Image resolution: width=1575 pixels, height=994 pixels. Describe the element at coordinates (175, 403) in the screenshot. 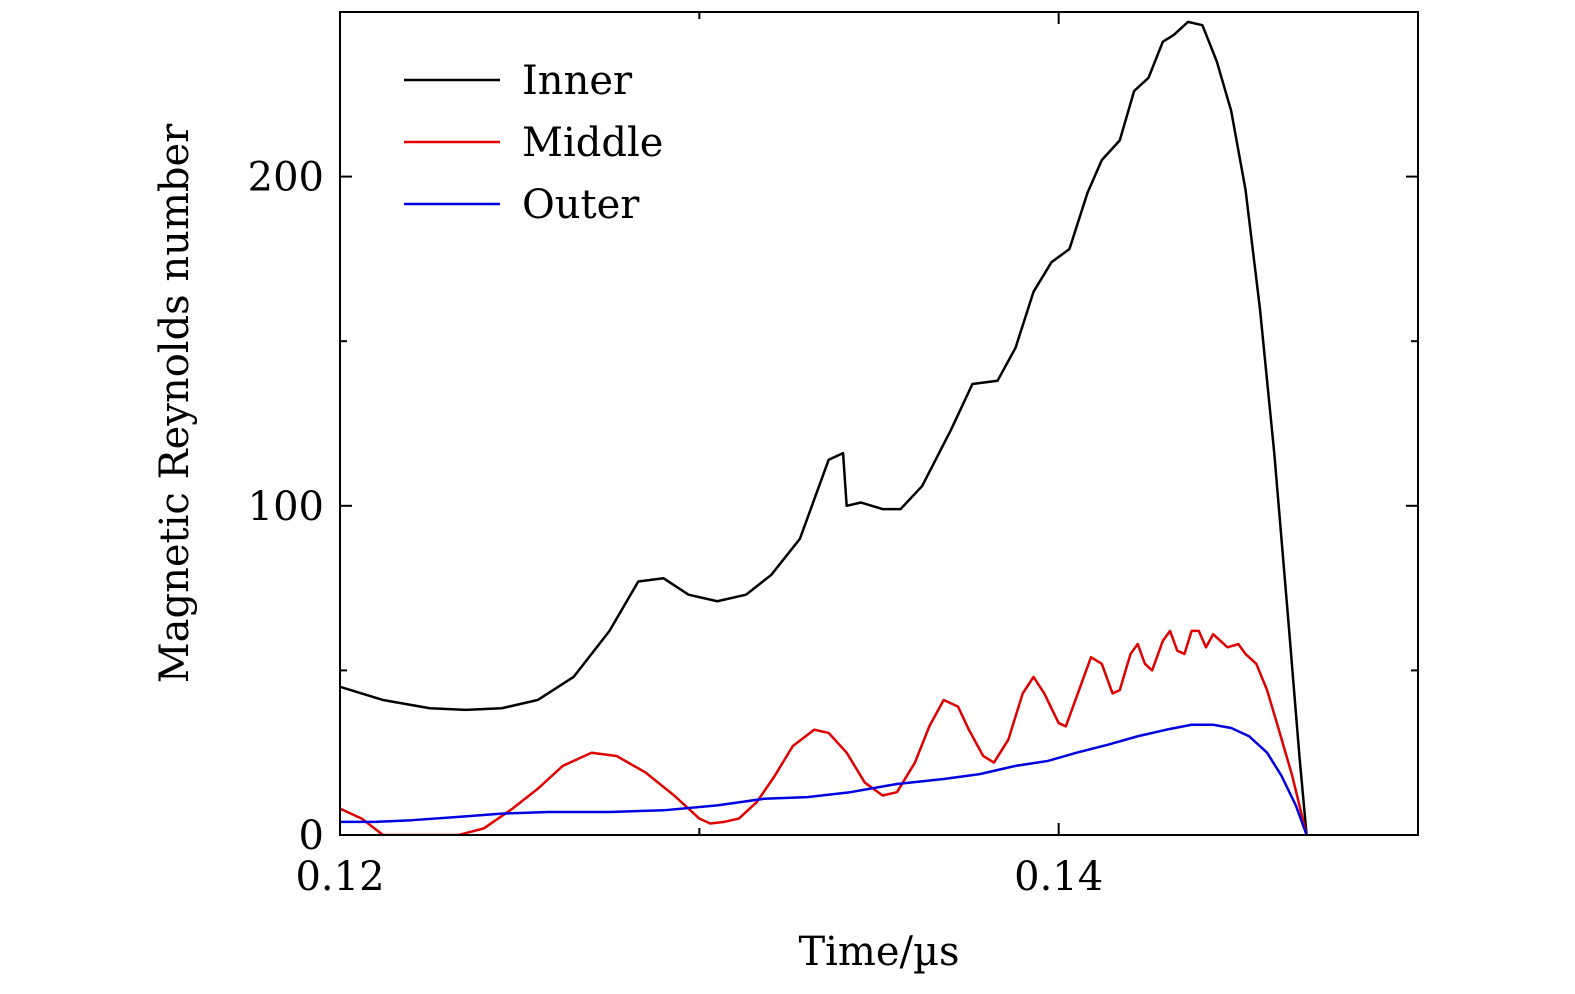

I see `y-axis-title: Magnetic Reynolds number` at that location.